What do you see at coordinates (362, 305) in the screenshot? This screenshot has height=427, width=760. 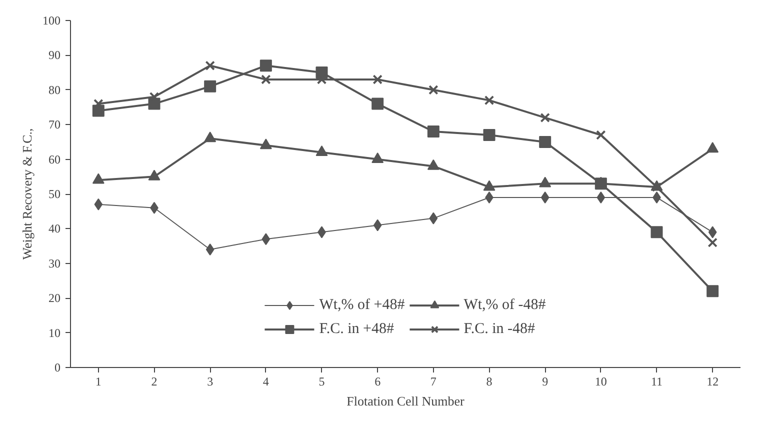 I see `legend-label: Wt,% of +48#` at bounding box center [362, 305].